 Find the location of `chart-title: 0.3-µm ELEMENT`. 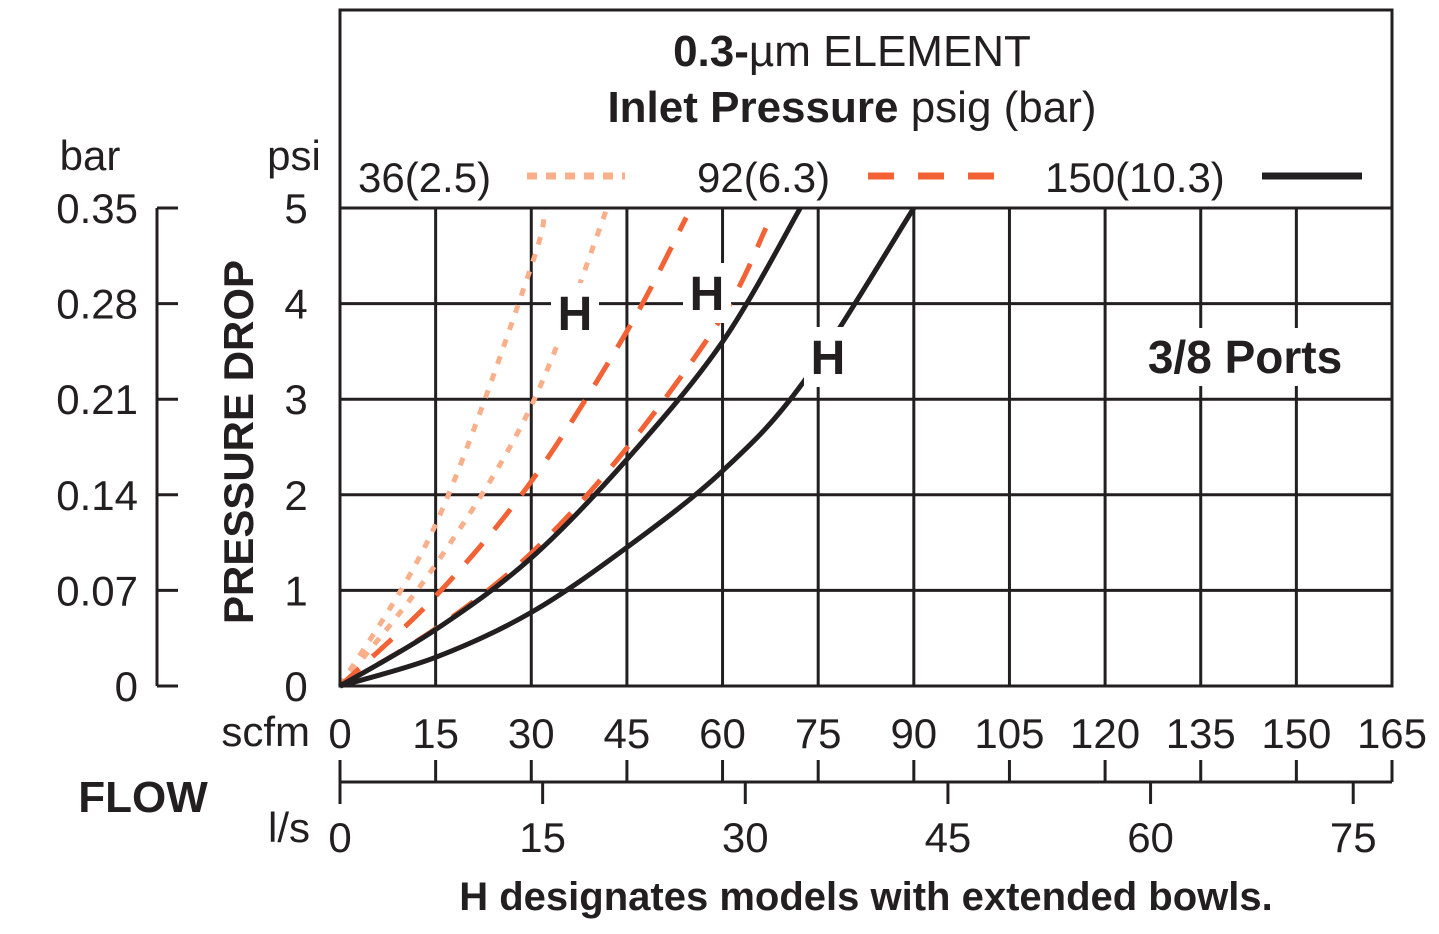

chart-title: 0.3-µm ELEMENT is located at coordinates (852, 51).